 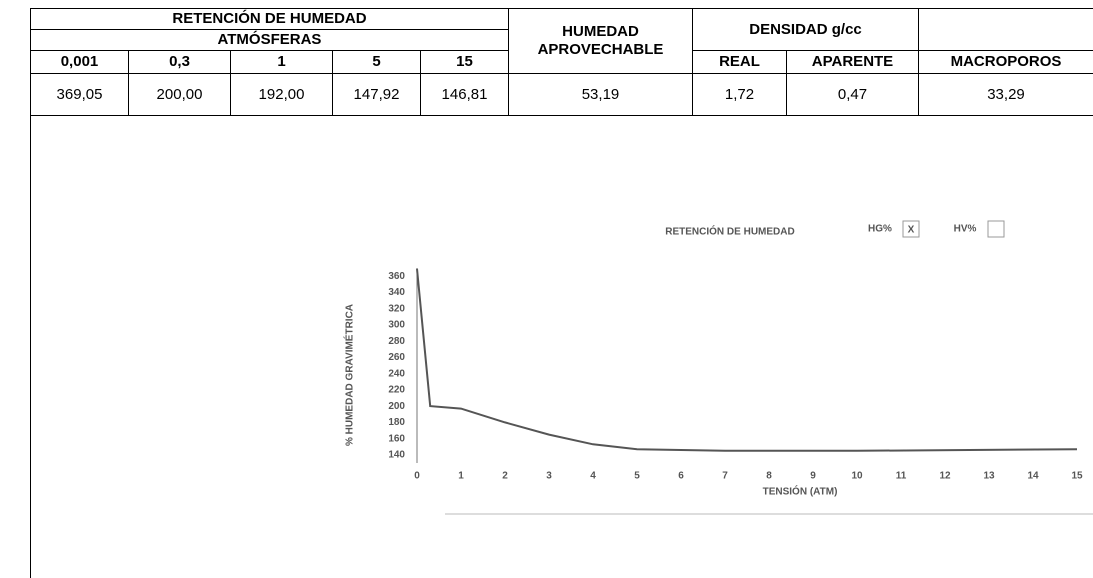 What do you see at coordinates (349, 375) in the screenshot?
I see `y-axis-label: % HUMEDAD GRAVIMÉTRICA` at bounding box center [349, 375].